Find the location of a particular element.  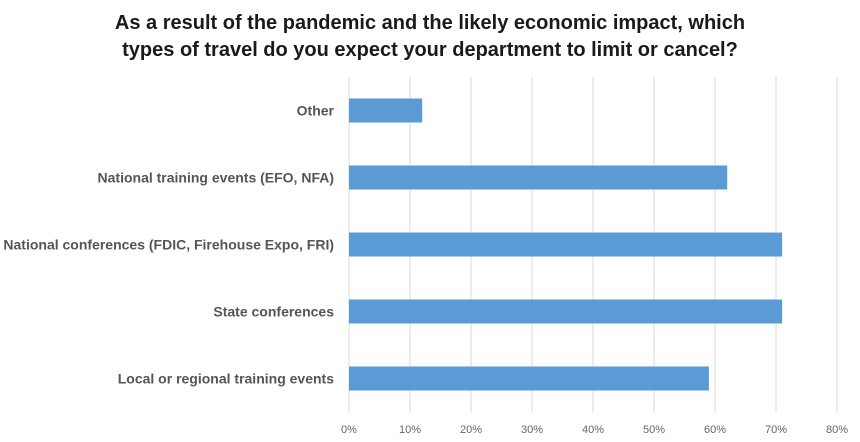

x-tick-label: 40% is located at coordinates (593, 430).